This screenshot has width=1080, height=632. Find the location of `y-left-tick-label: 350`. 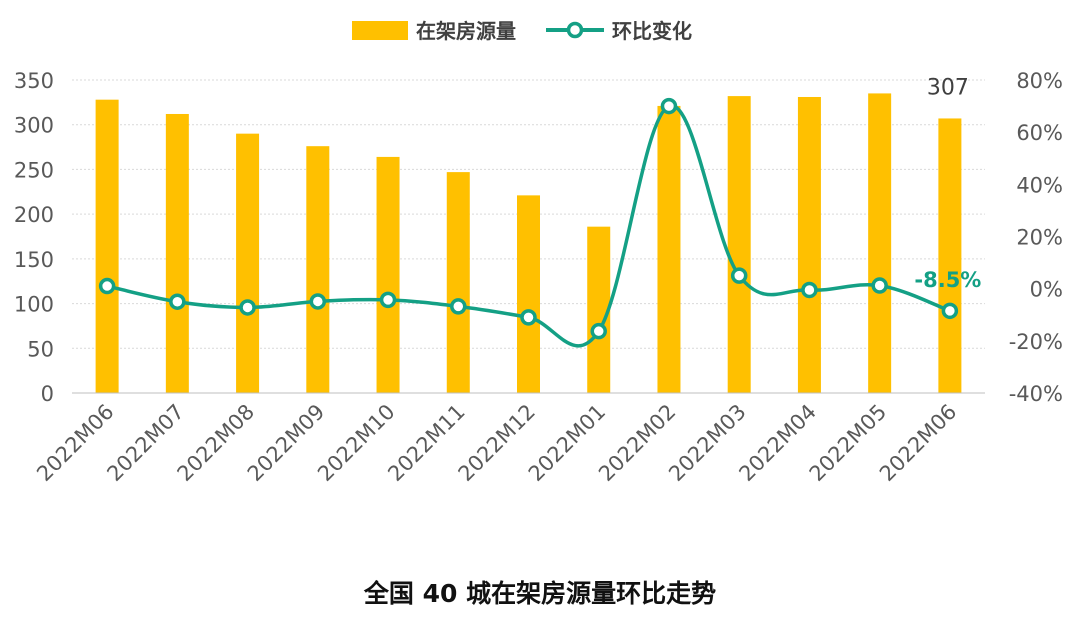

y-left-tick-label: 350 is located at coordinates (34, 81).